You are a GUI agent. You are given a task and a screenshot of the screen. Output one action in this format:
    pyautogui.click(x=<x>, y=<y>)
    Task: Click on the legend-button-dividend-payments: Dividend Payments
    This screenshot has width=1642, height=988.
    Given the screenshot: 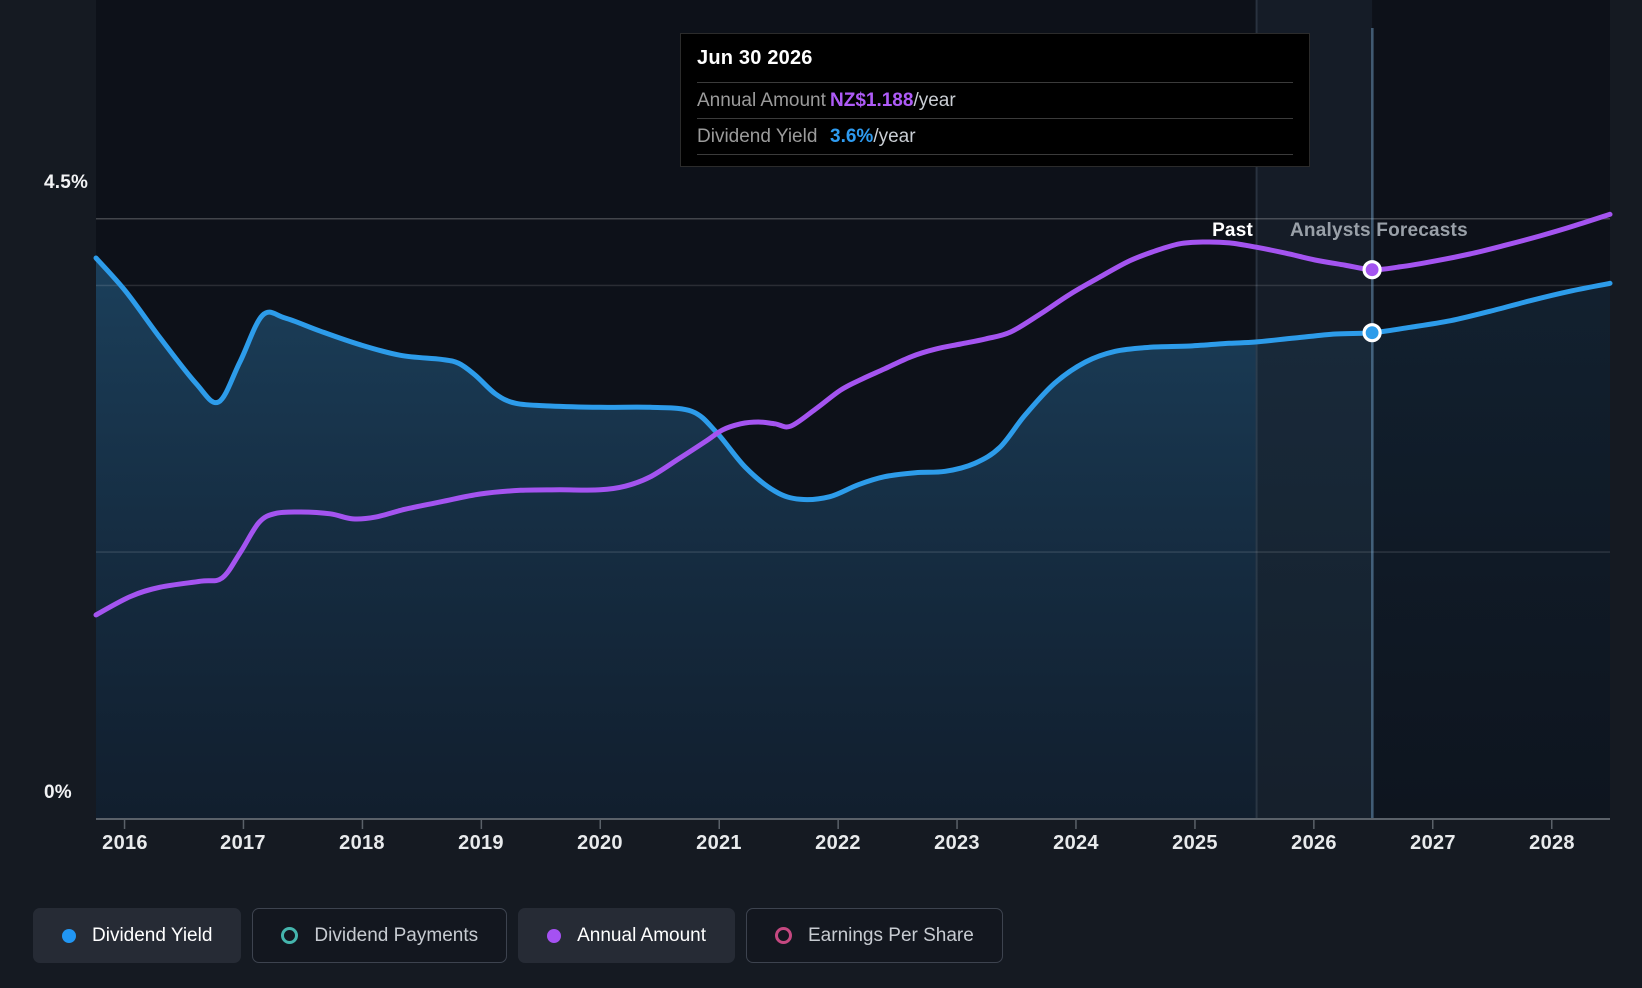 What is the action you would take?
    pyautogui.click(x=380, y=935)
    